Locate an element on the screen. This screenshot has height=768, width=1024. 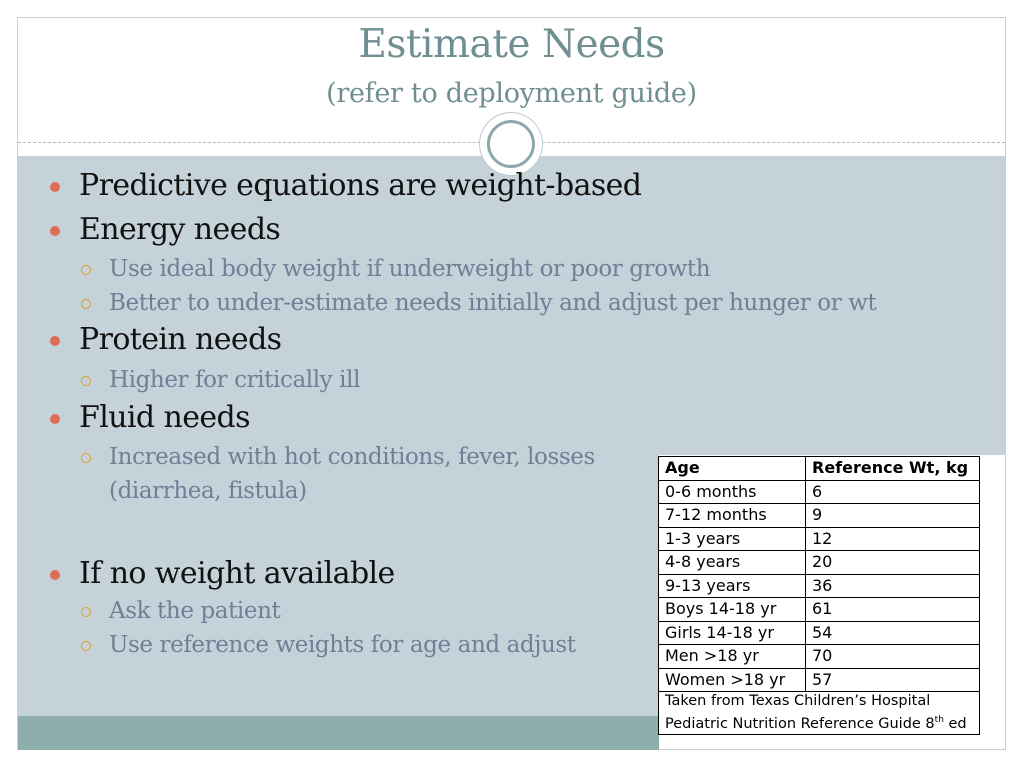
age-cell: 9-13 years is located at coordinates (732, 585).